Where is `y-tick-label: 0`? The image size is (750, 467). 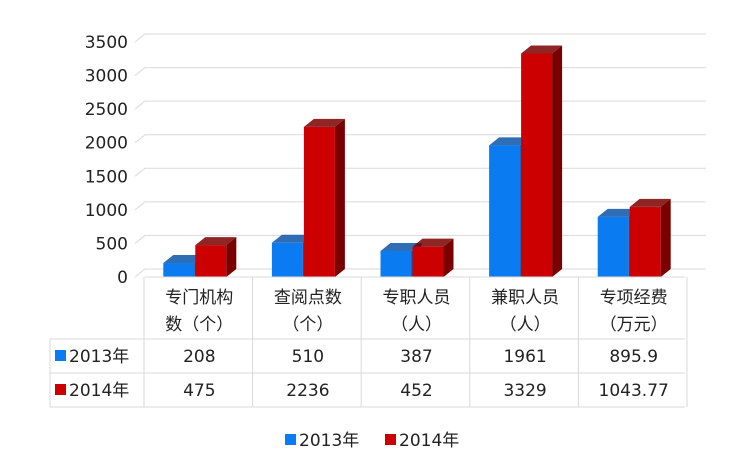 y-tick-label: 0 is located at coordinates (122, 278).